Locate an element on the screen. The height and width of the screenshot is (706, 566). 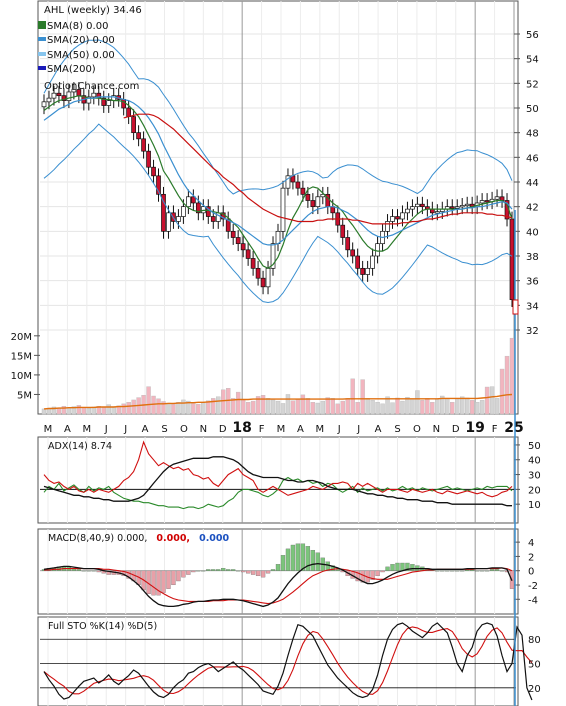
legend-swatch-sma200 is located at coordinates (42, 68).